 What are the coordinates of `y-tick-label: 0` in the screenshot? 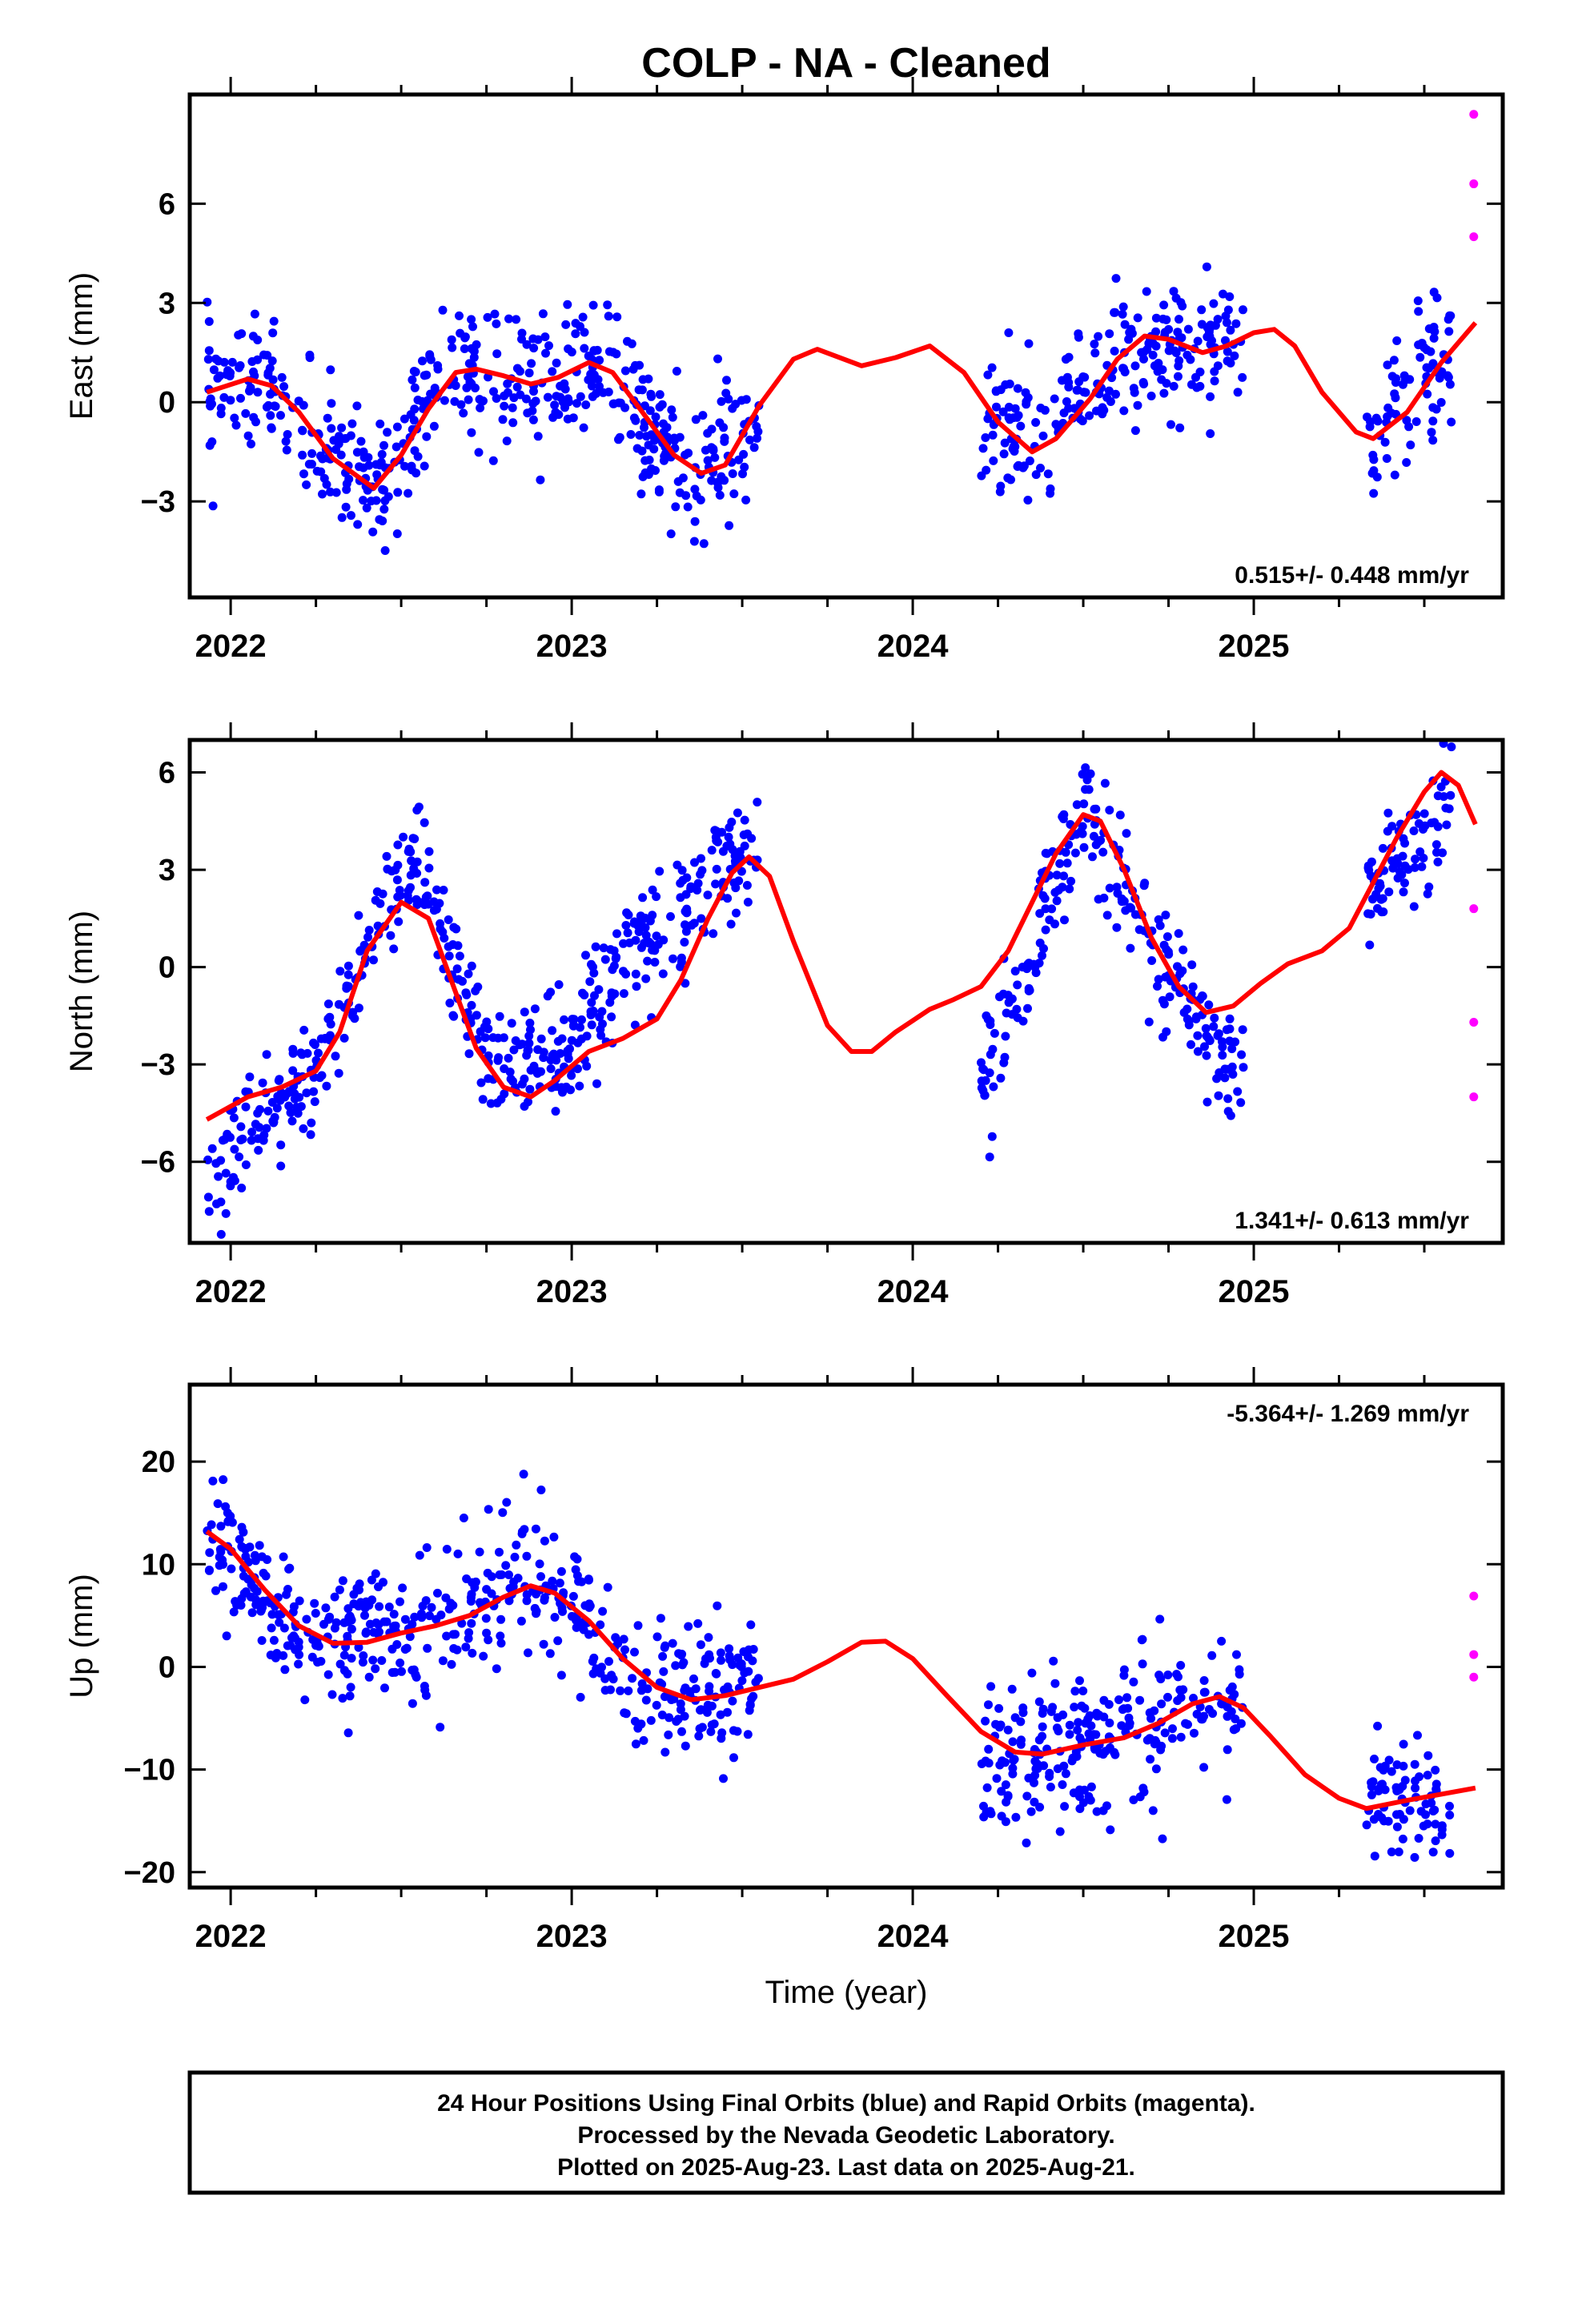 It's located at (167, 403).